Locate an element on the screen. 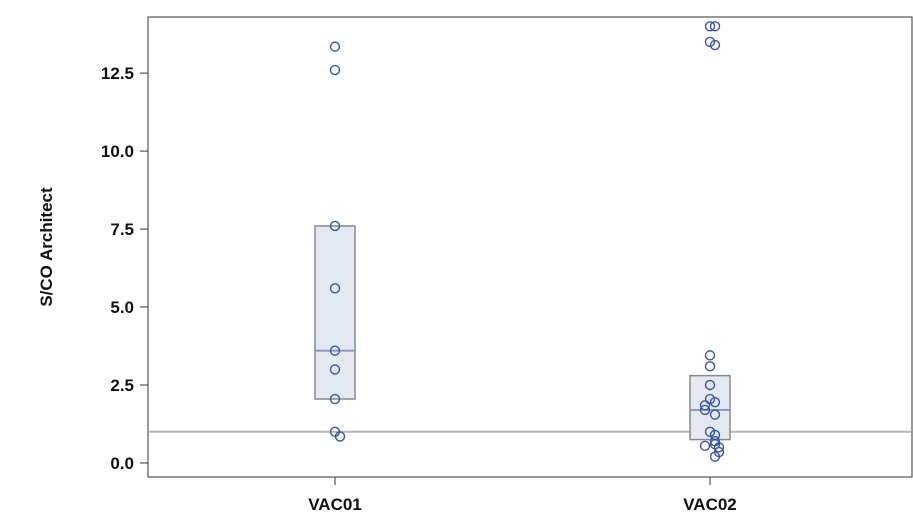  x-axis: VAC01 VAC02 is located at coordinates (522, 495).